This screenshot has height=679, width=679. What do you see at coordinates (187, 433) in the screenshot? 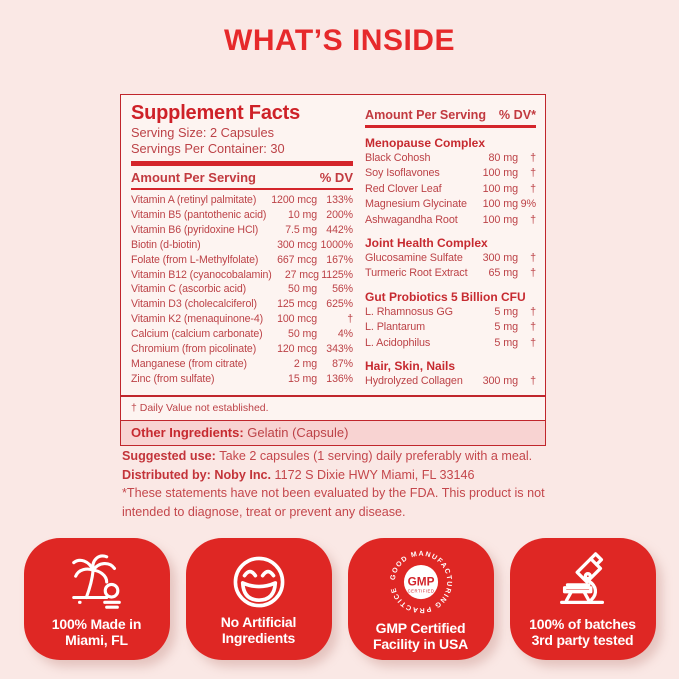
I see `other-ingredients-label: Other Ingredients:` at bounding box center [187, 433].